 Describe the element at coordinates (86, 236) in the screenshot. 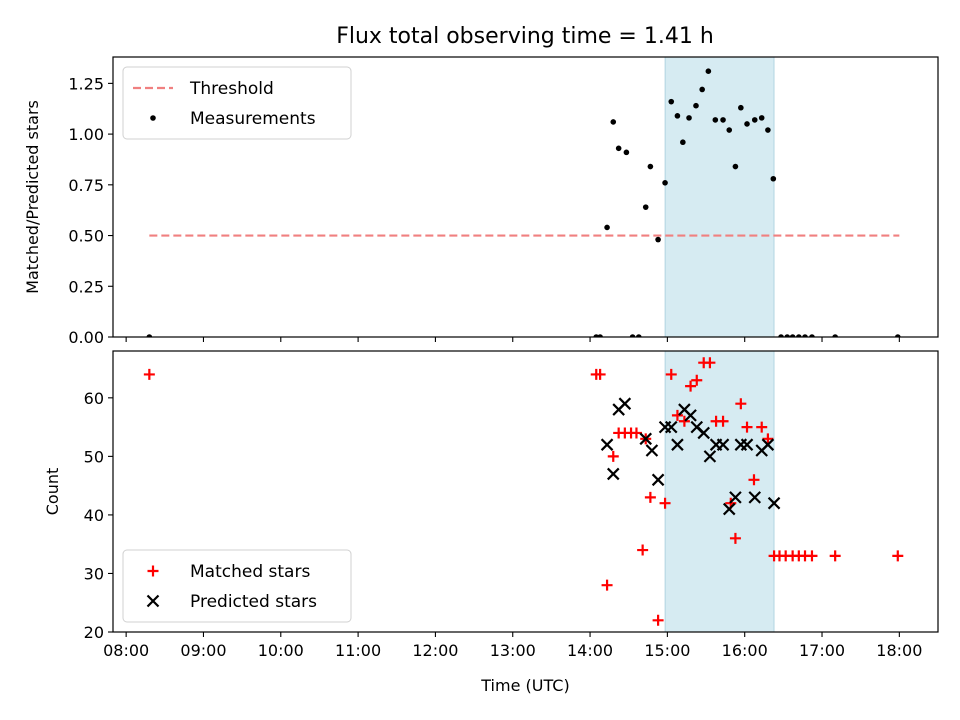

I see `top-ytick-label: 0.50` at that location.